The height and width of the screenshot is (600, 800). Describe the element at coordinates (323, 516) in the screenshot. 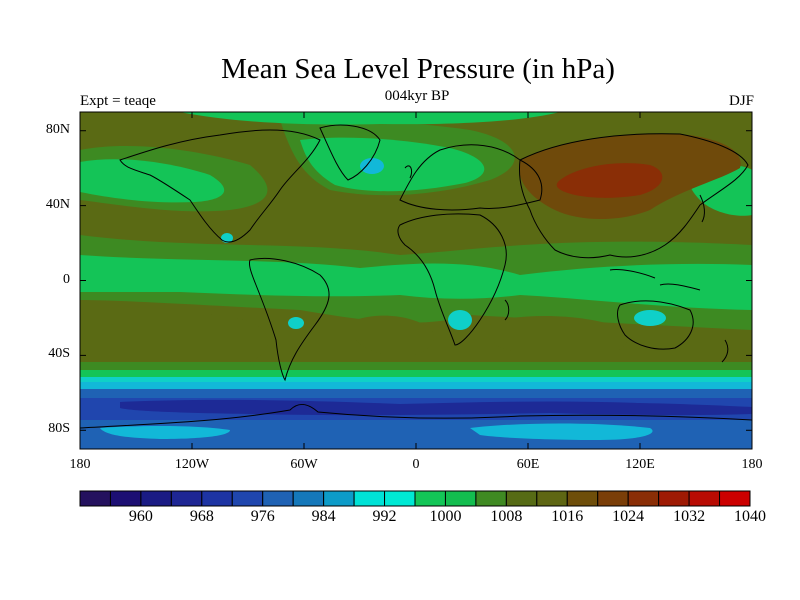

I see `colorbar-tick-label: 984` at that location.